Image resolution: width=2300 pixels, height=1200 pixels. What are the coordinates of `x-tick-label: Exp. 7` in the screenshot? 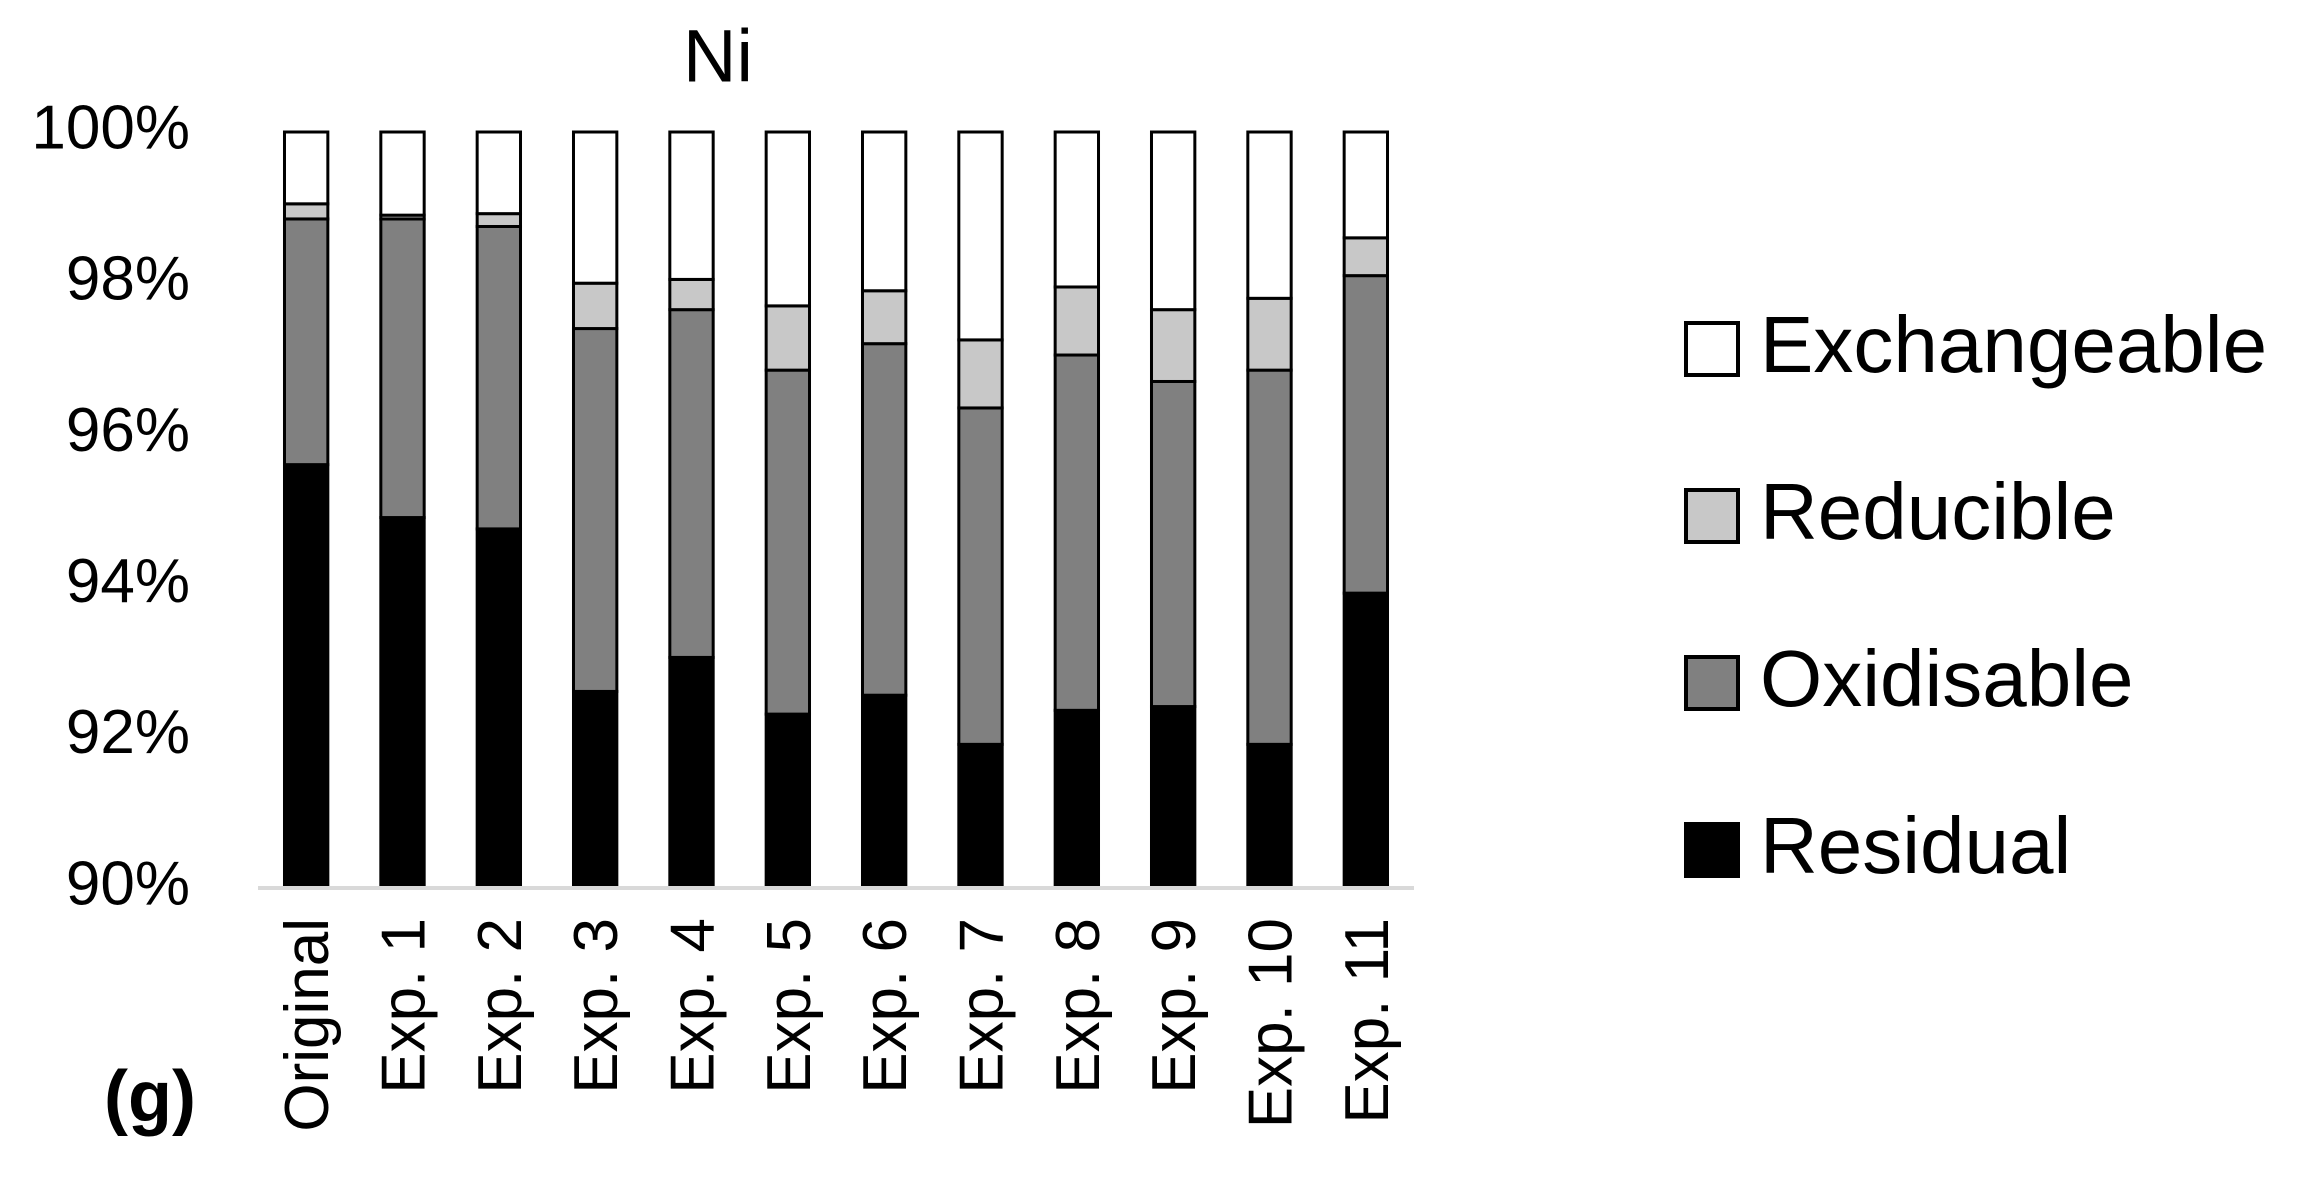 It's located at (982, 1006).